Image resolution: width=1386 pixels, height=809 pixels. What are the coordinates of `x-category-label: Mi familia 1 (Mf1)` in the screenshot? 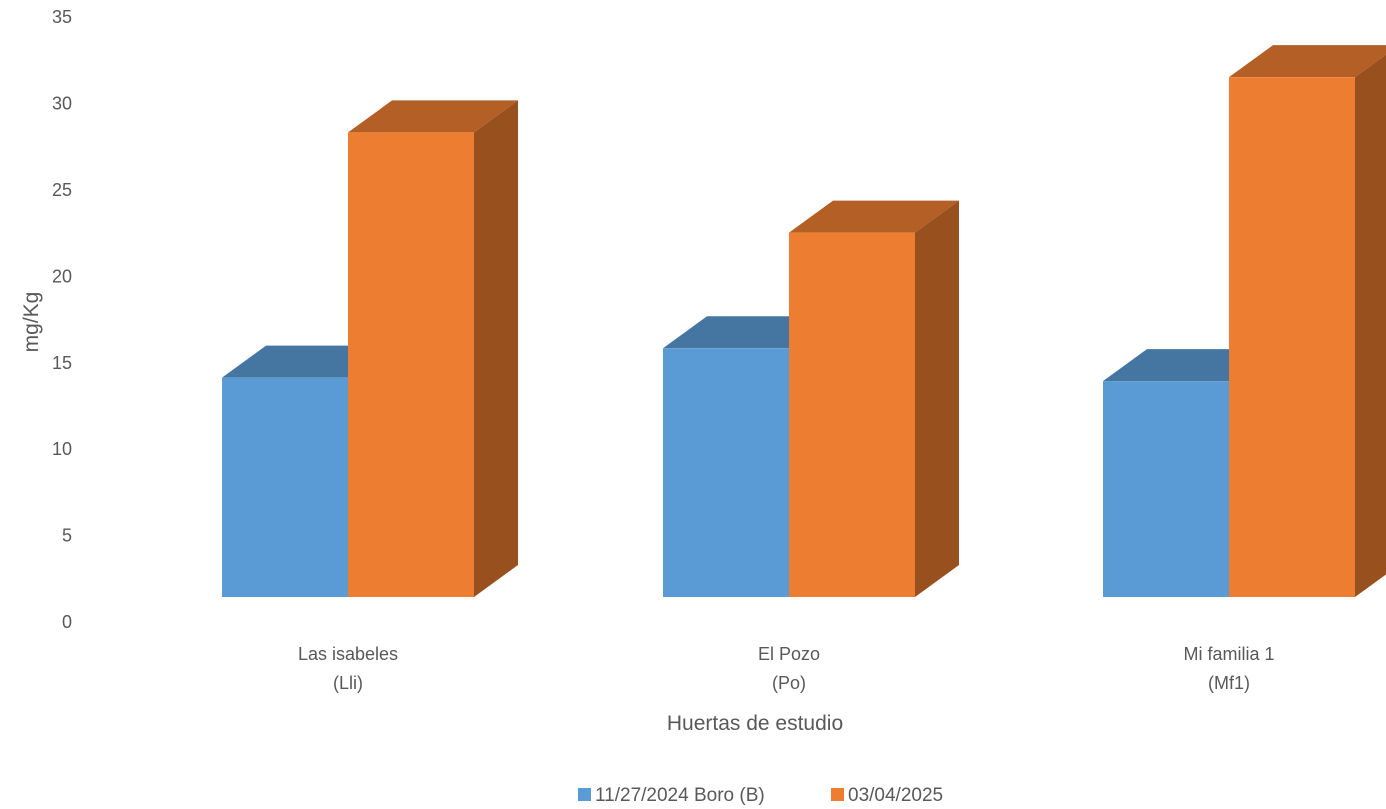 It's located at (1228, 668).